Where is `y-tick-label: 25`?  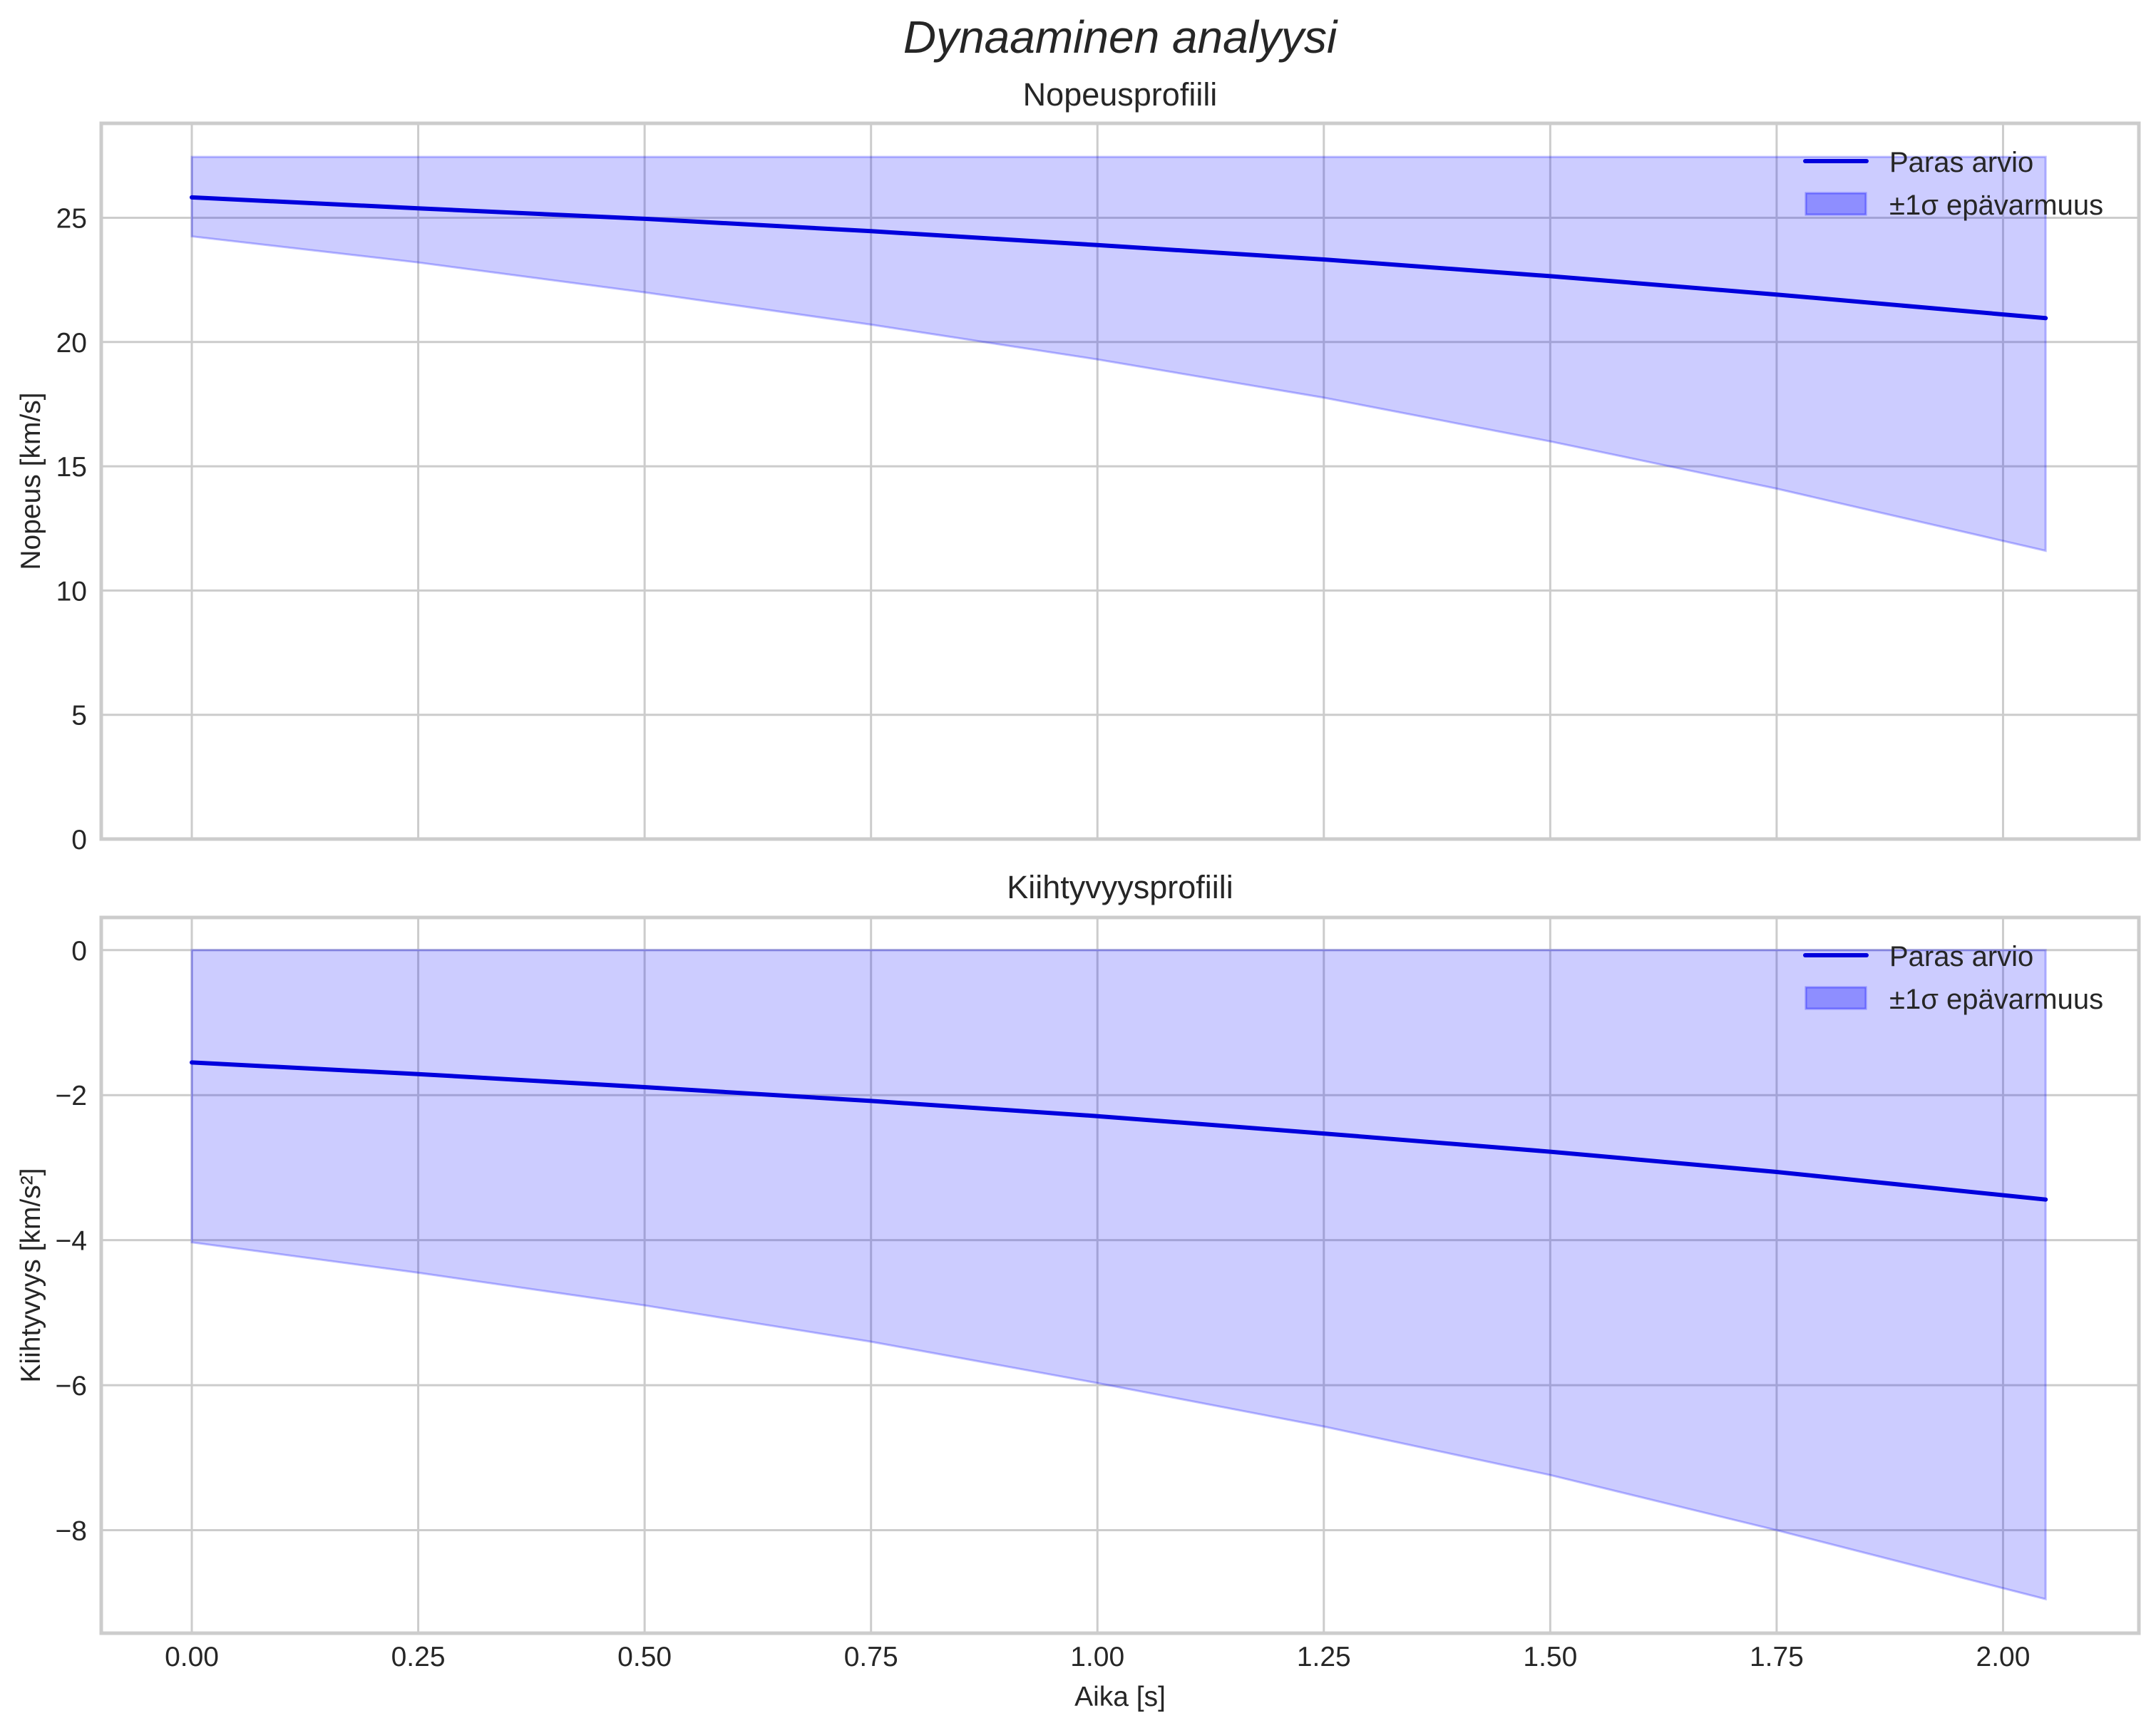 y-tick-label: 25 is located at coordinates (71, 218).